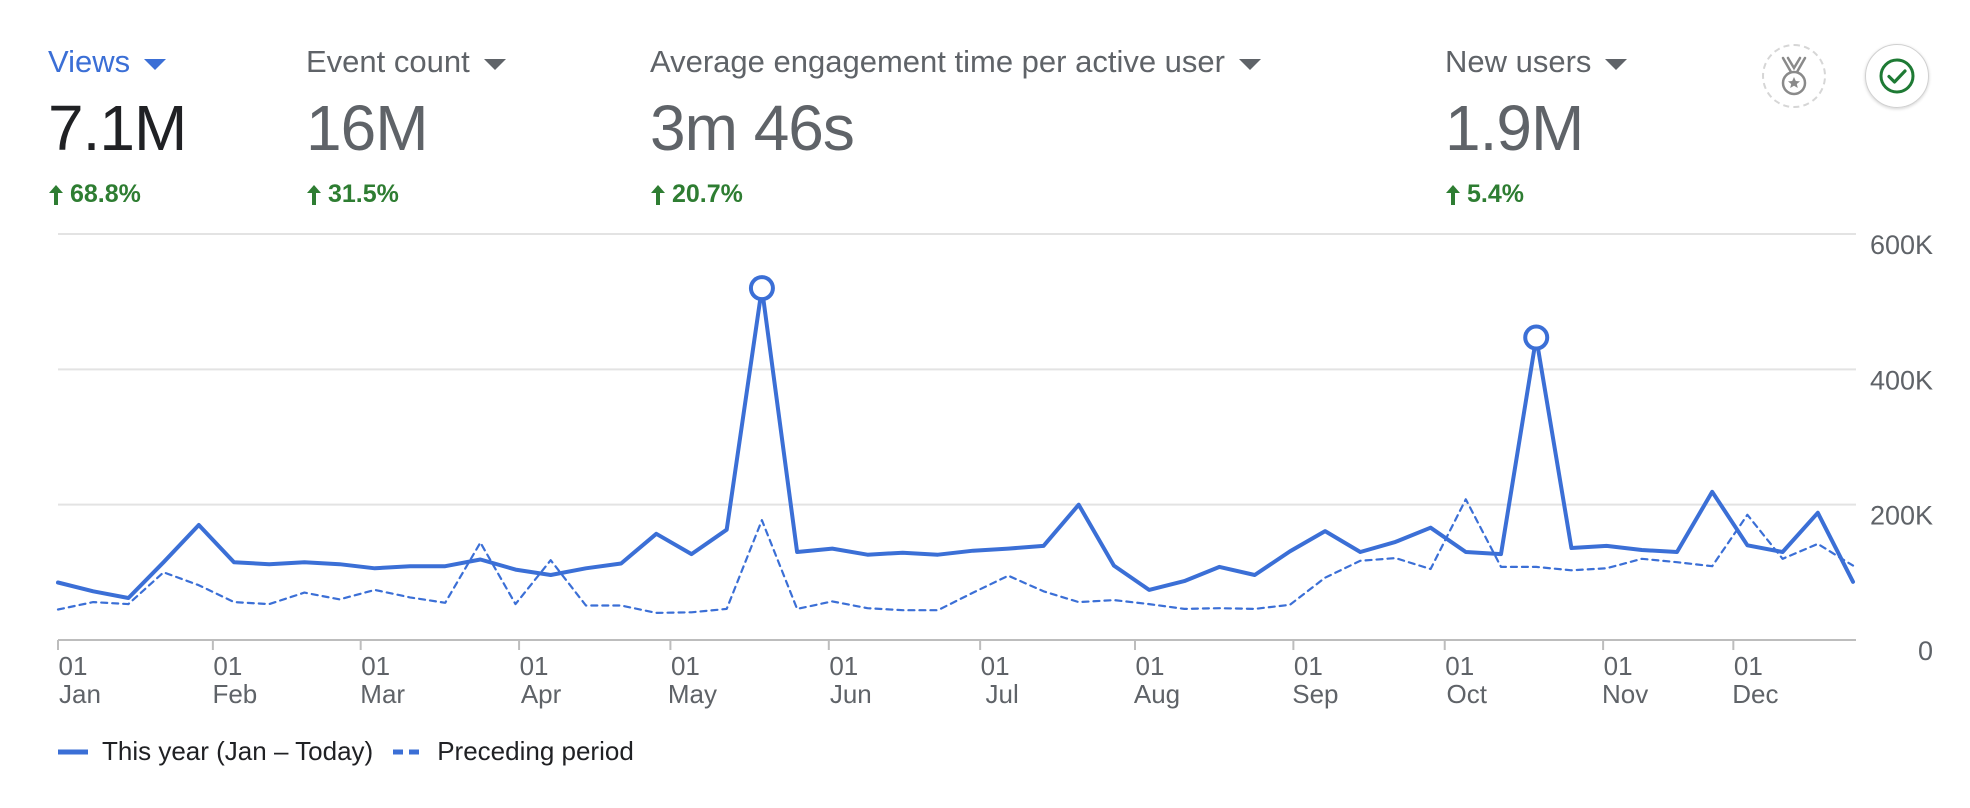 This screenshot has width=1970, height=808. What do you see at coordinates (117, 128) in the screenshot?
I see `metric-value: 7.1M` at bounding box center [117, 128].